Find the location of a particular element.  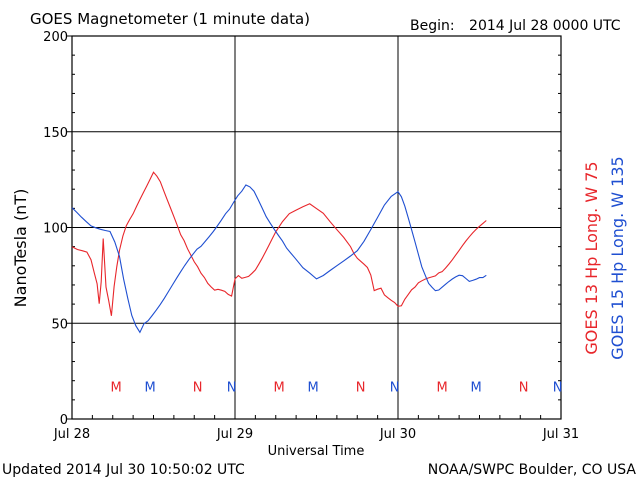

x-axis-label: Universal Time is located at coordinates (316, 451).